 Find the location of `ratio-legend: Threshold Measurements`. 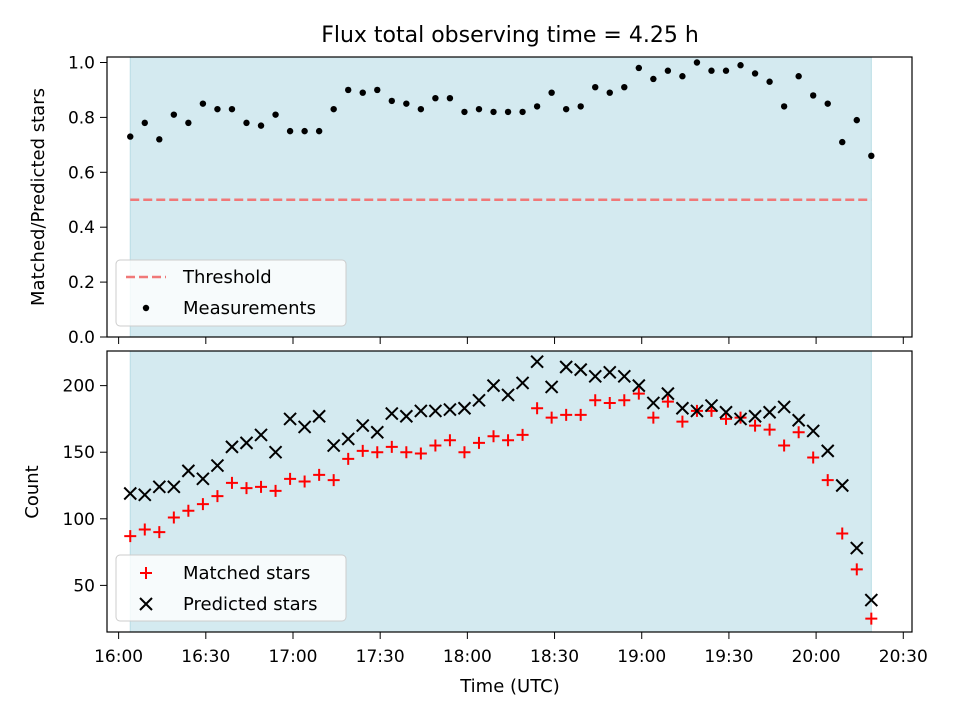

ratio-legend: Threshold Measurements is located at coordinates (231, 293).